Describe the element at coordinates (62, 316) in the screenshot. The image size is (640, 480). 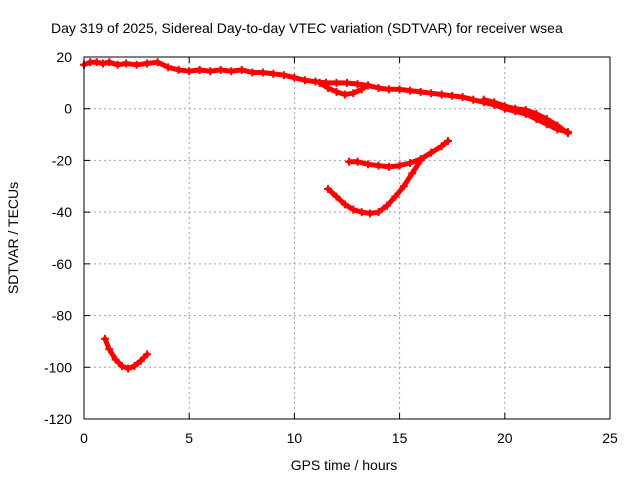
I see `y-tick-label: -80` at that location.